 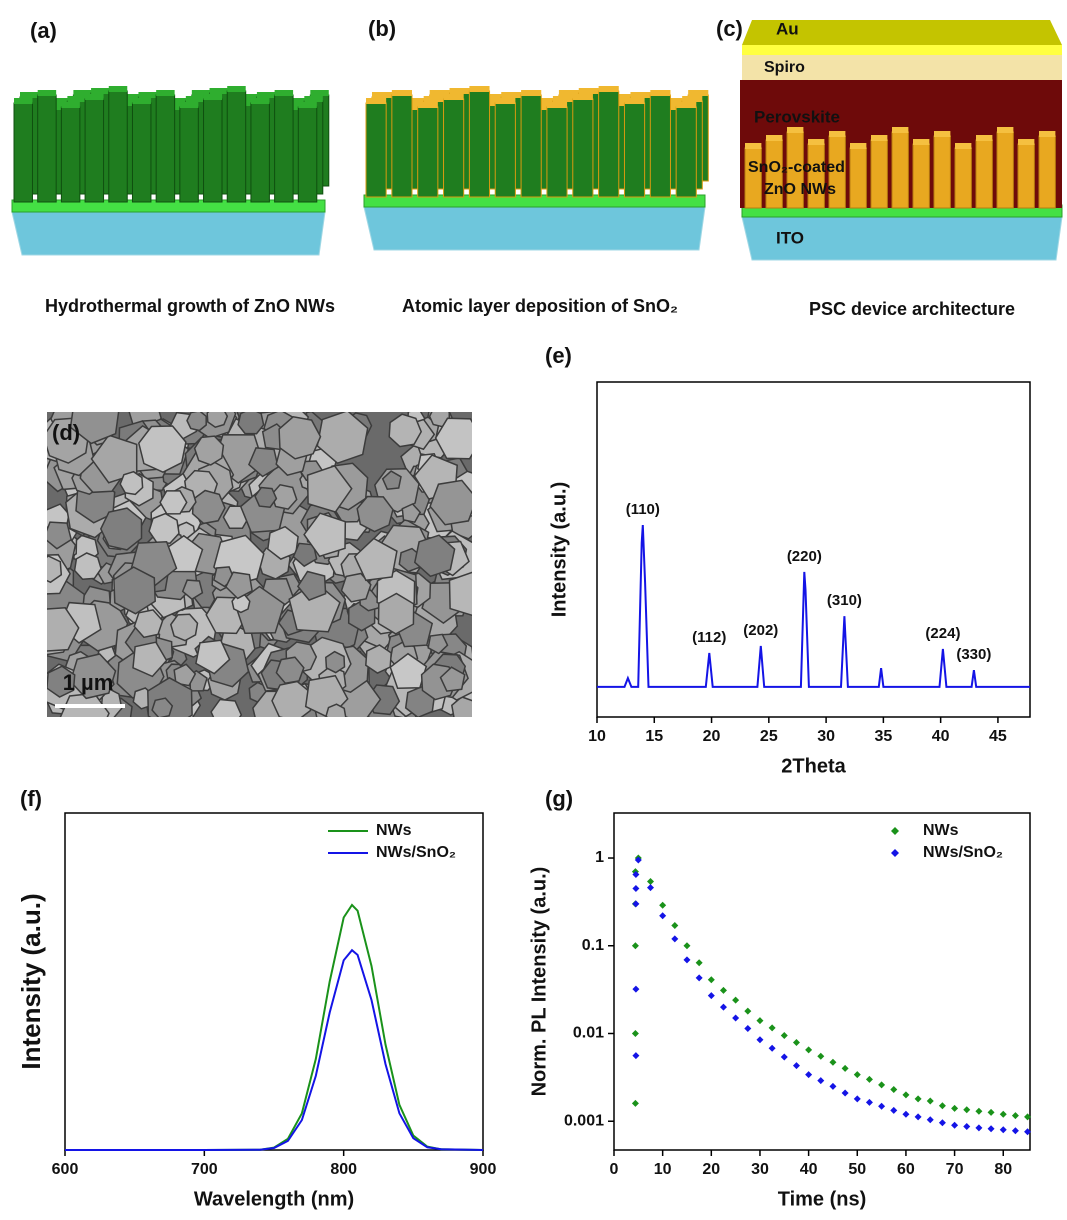 What do you see at coordinates (584, 1120) in the screenshot?
I see `y-tick-label: 0.001` at bounding box center [584, 1120].